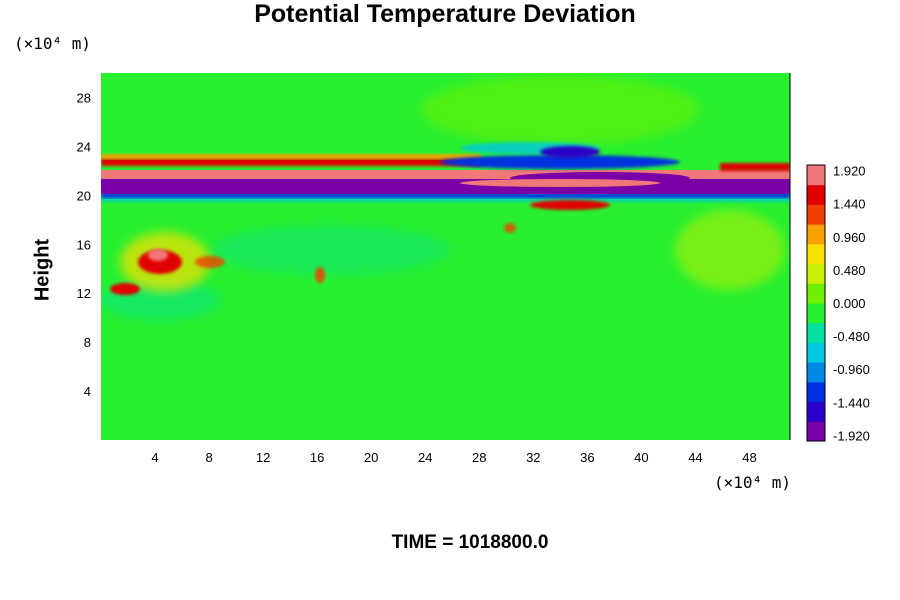 The width and height of the screenshot is (900, 600). Describe the element at coordinates (87, 342) in the screenshot. I see `y-tick-label: 8` at that location.